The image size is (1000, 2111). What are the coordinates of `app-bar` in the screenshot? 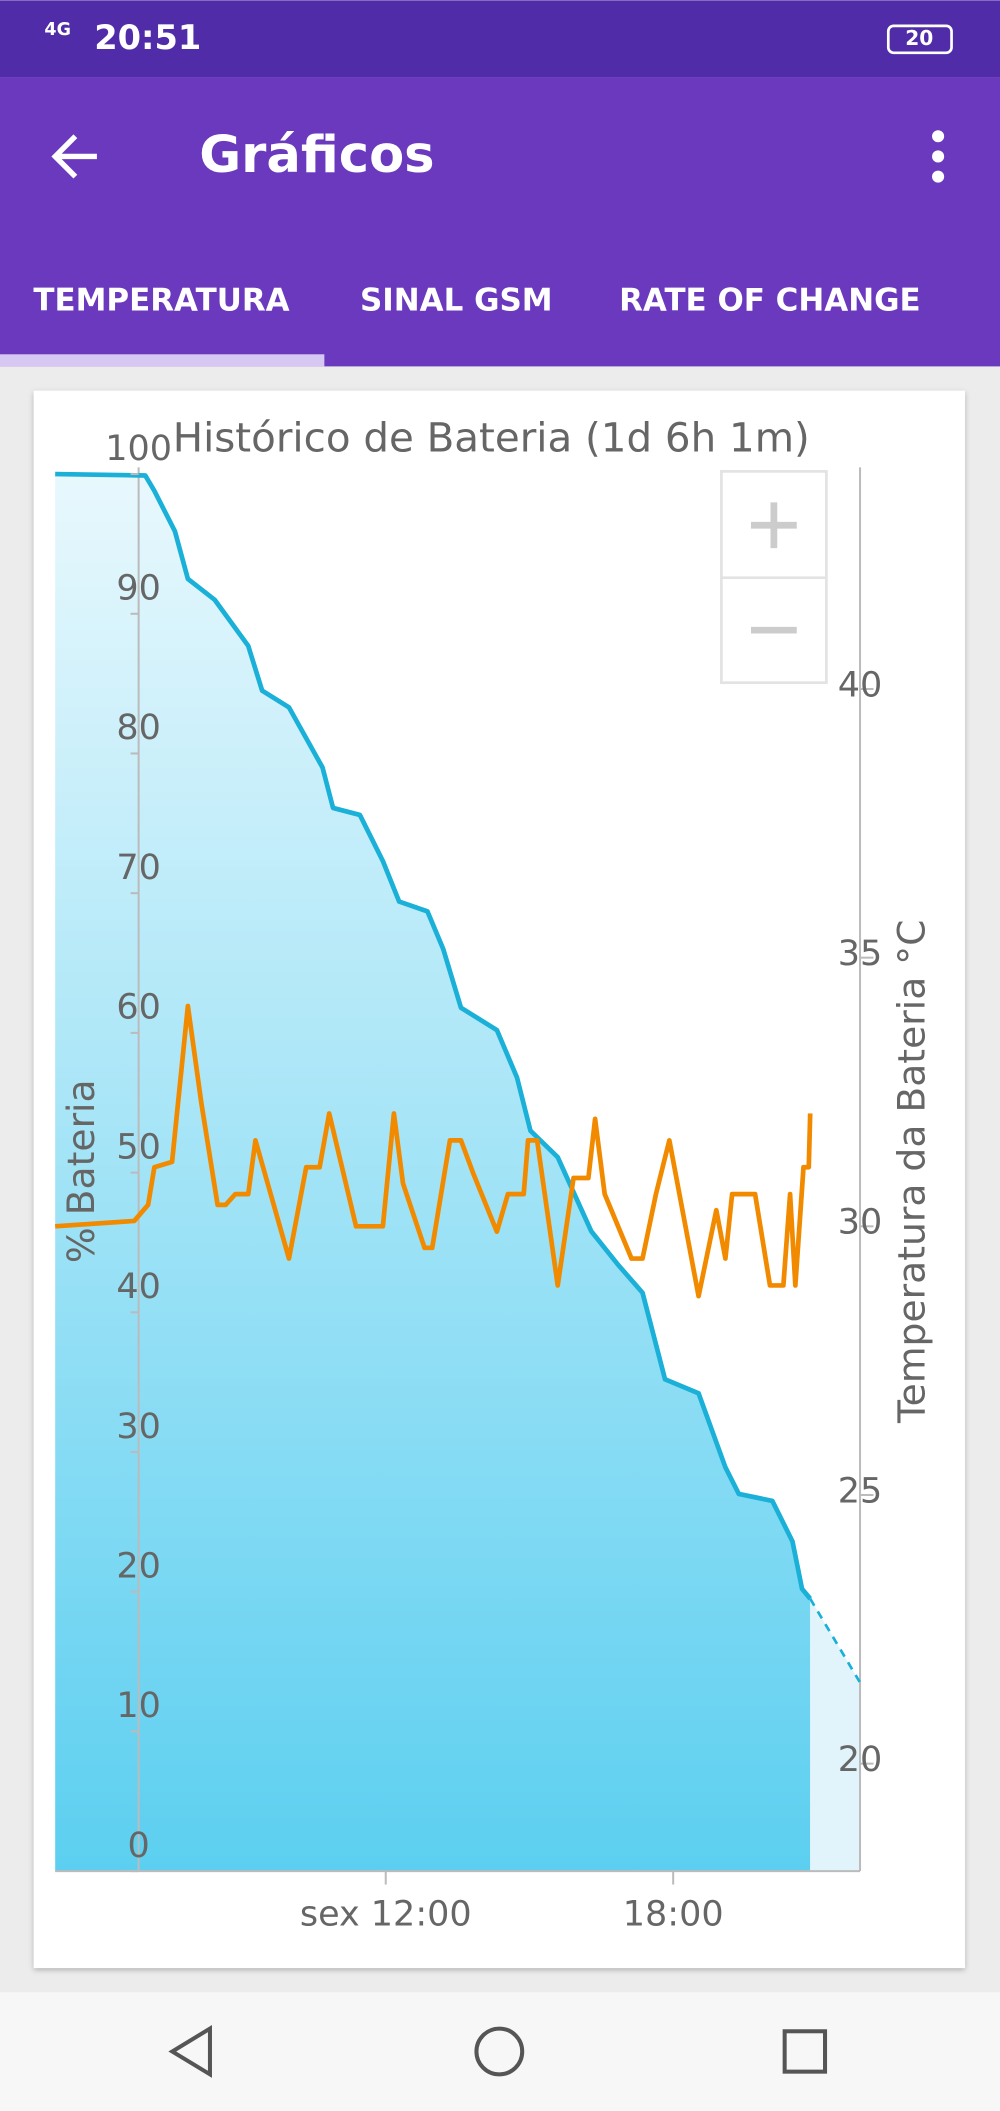 It's located at (500, 222).